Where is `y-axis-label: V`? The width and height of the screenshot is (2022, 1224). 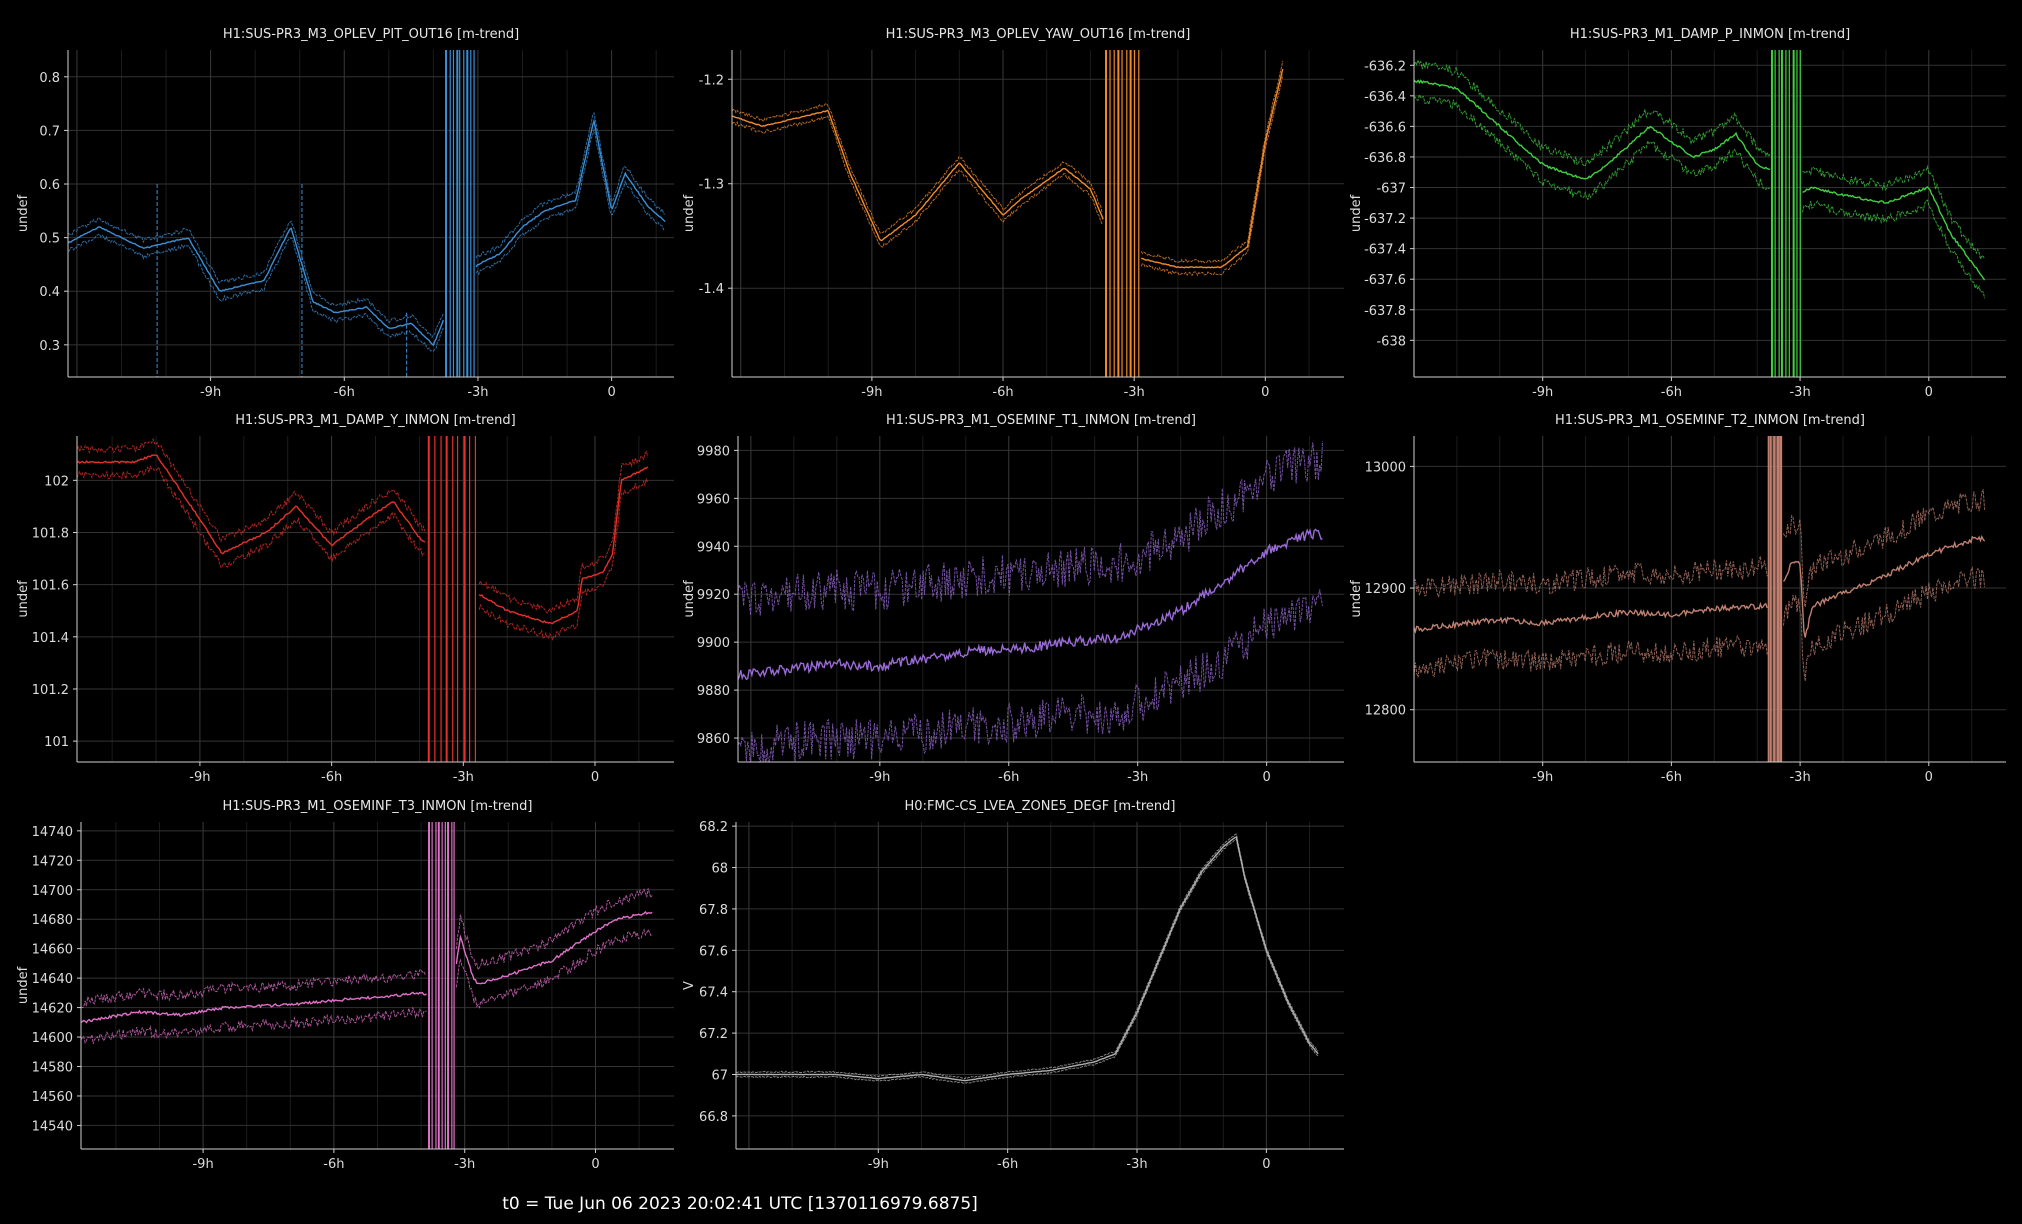
y-axis-label: V is located at coordinates (689, 985).